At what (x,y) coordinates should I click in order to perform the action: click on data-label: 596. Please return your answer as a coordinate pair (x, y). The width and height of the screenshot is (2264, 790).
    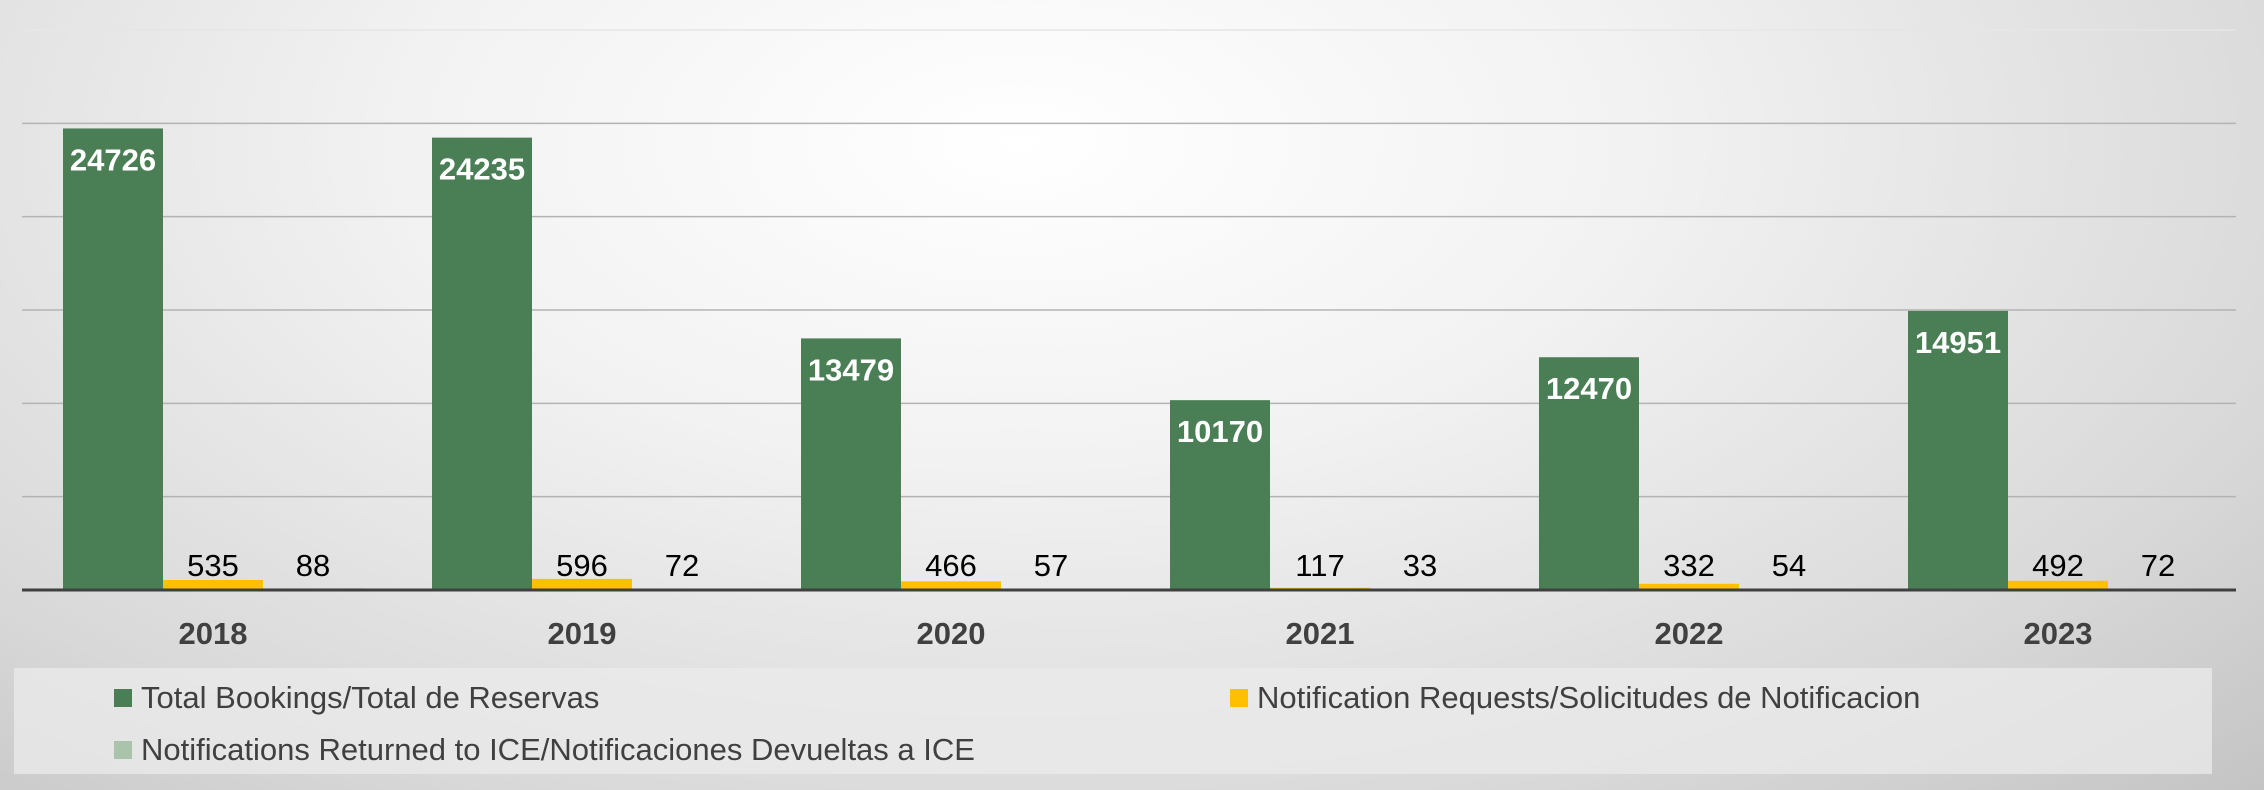
    Looking at the image, I should click on (582, 565).